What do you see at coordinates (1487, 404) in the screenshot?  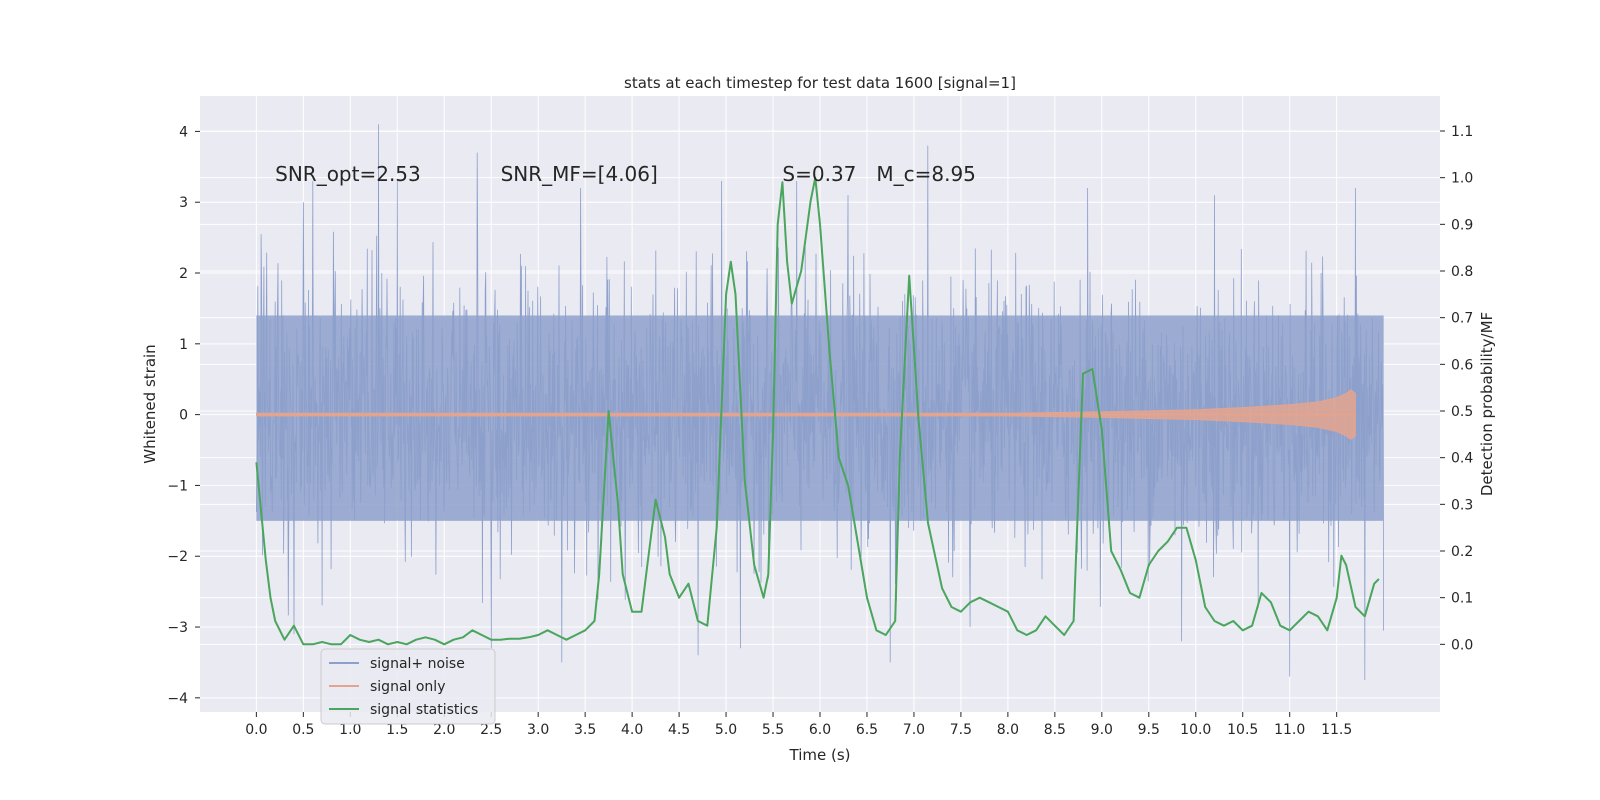 I see `y2-axis-label: Detection probability/MF` at bounding box center [1487, 404].